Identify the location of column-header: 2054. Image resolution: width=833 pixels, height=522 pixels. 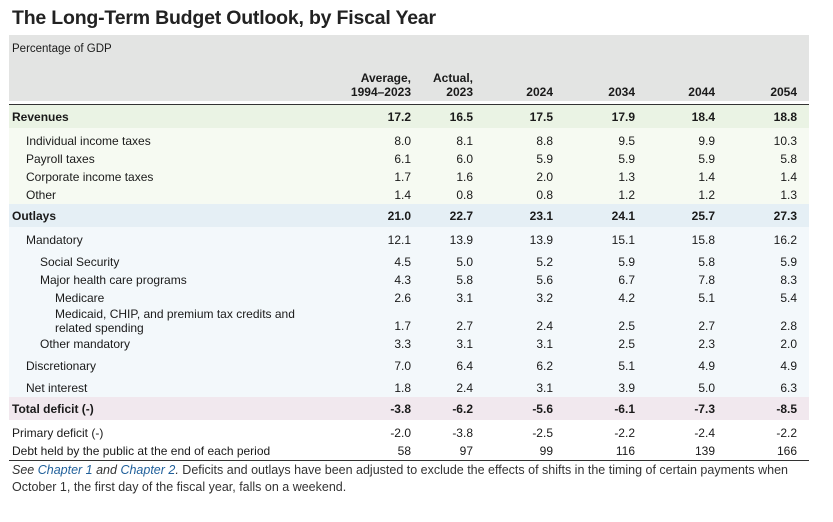
(768, 81).